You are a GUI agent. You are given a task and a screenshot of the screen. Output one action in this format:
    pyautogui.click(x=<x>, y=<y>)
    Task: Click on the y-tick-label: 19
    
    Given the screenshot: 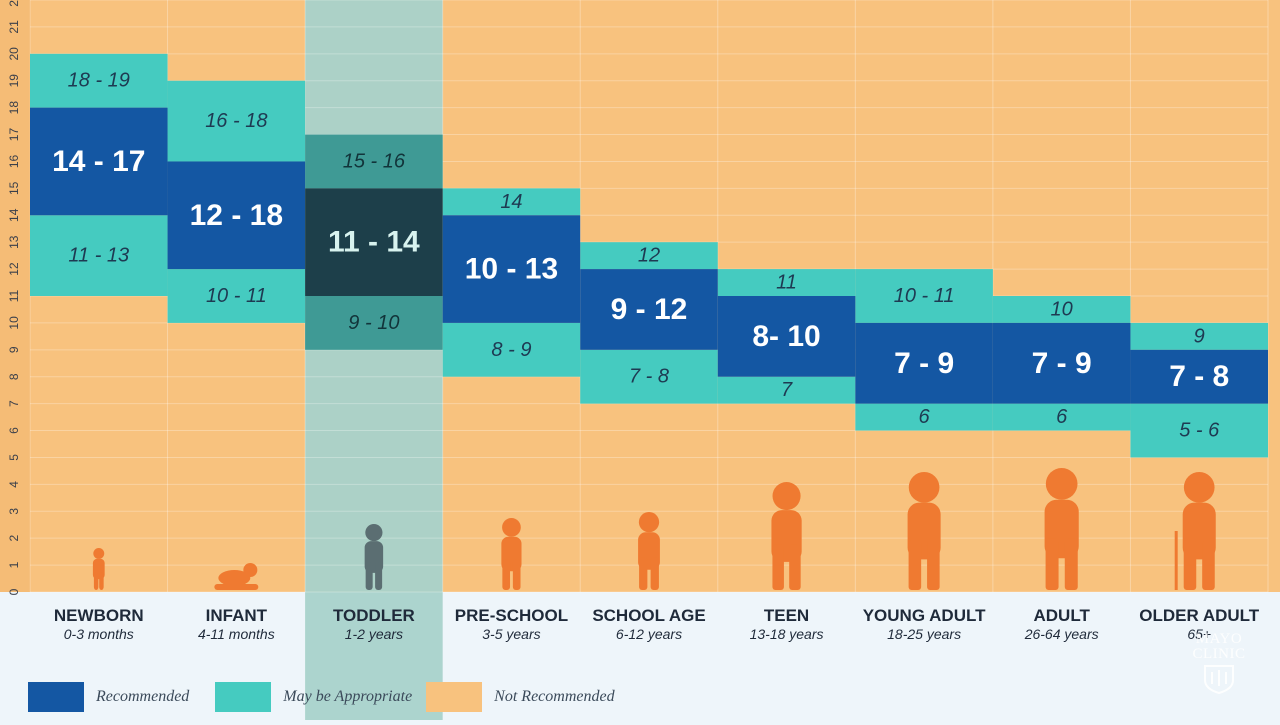 What is the action you would take?
    pyautogui.click(x=14, y=81)
    